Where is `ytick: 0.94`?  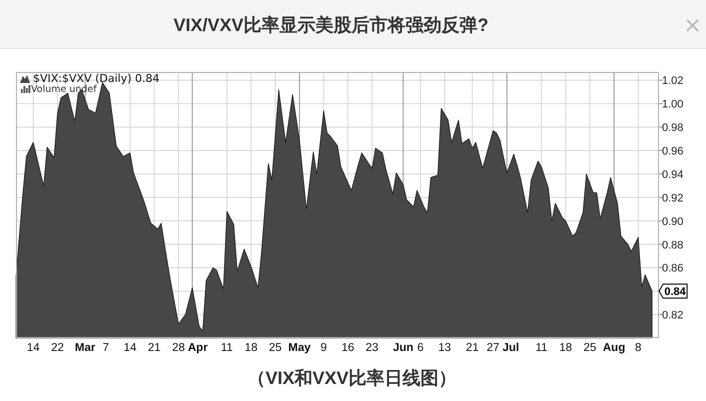
ytick: 0.94 is located at coordinates (673, 174).